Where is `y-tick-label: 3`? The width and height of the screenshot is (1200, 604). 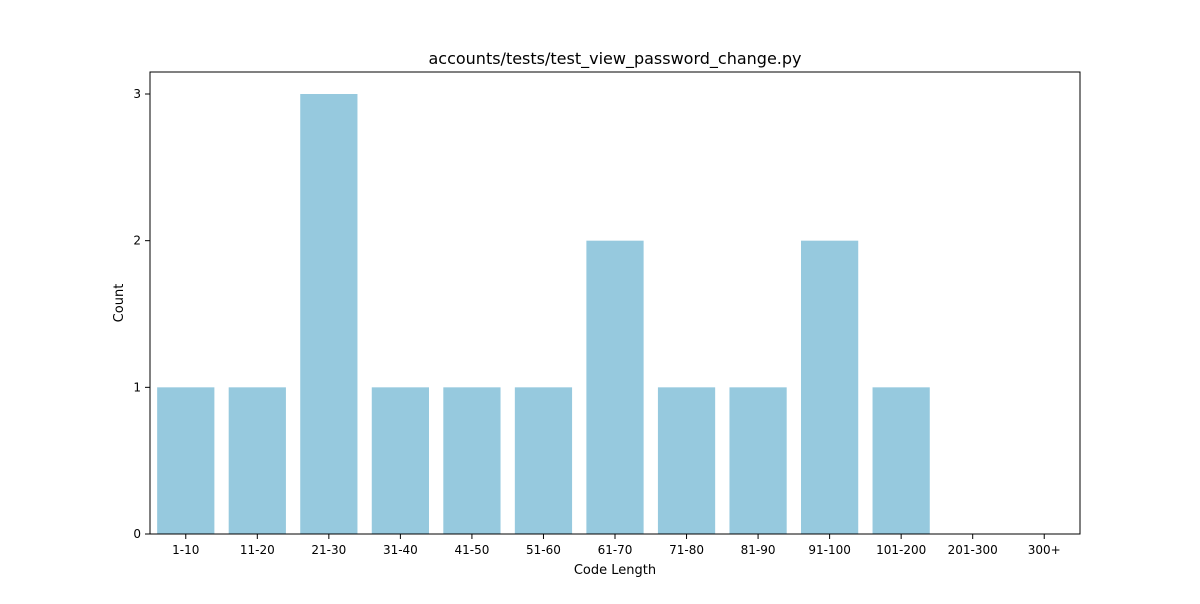
y-tick-label: 3 is located at coordinates (137, 94).